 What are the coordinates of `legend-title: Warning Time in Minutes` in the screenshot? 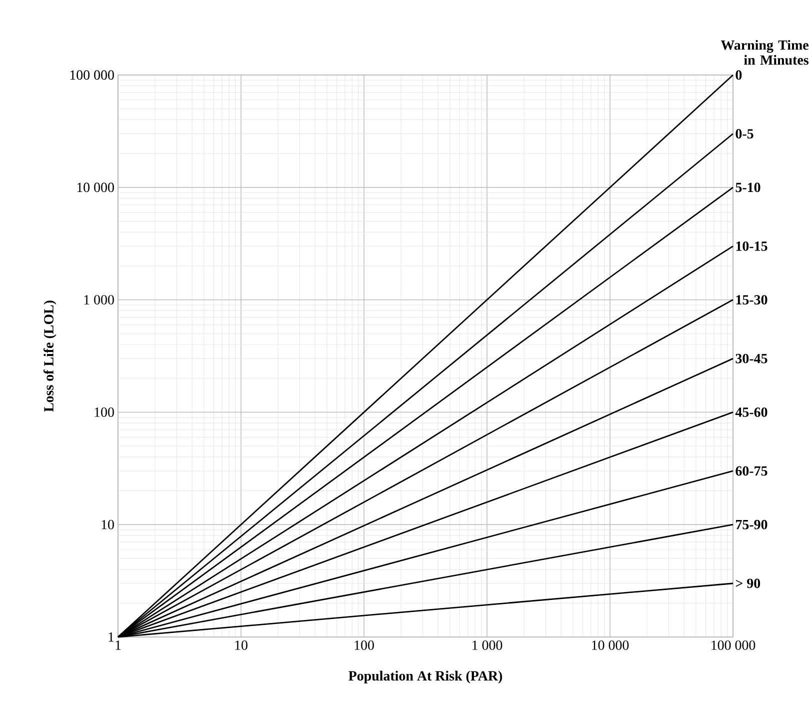 It's located at (764, 52).